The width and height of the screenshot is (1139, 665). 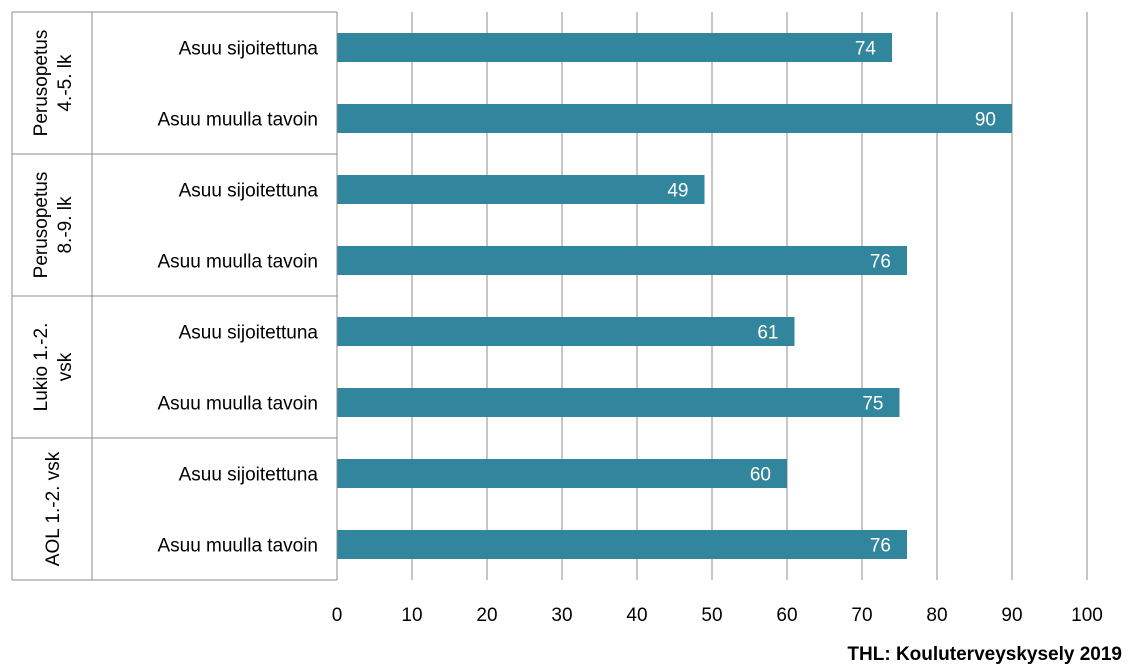 What do you see at coordinates (65, 366) in the screenshot?
I see `group-label-line: vsk` at bounding box center [65, 366].